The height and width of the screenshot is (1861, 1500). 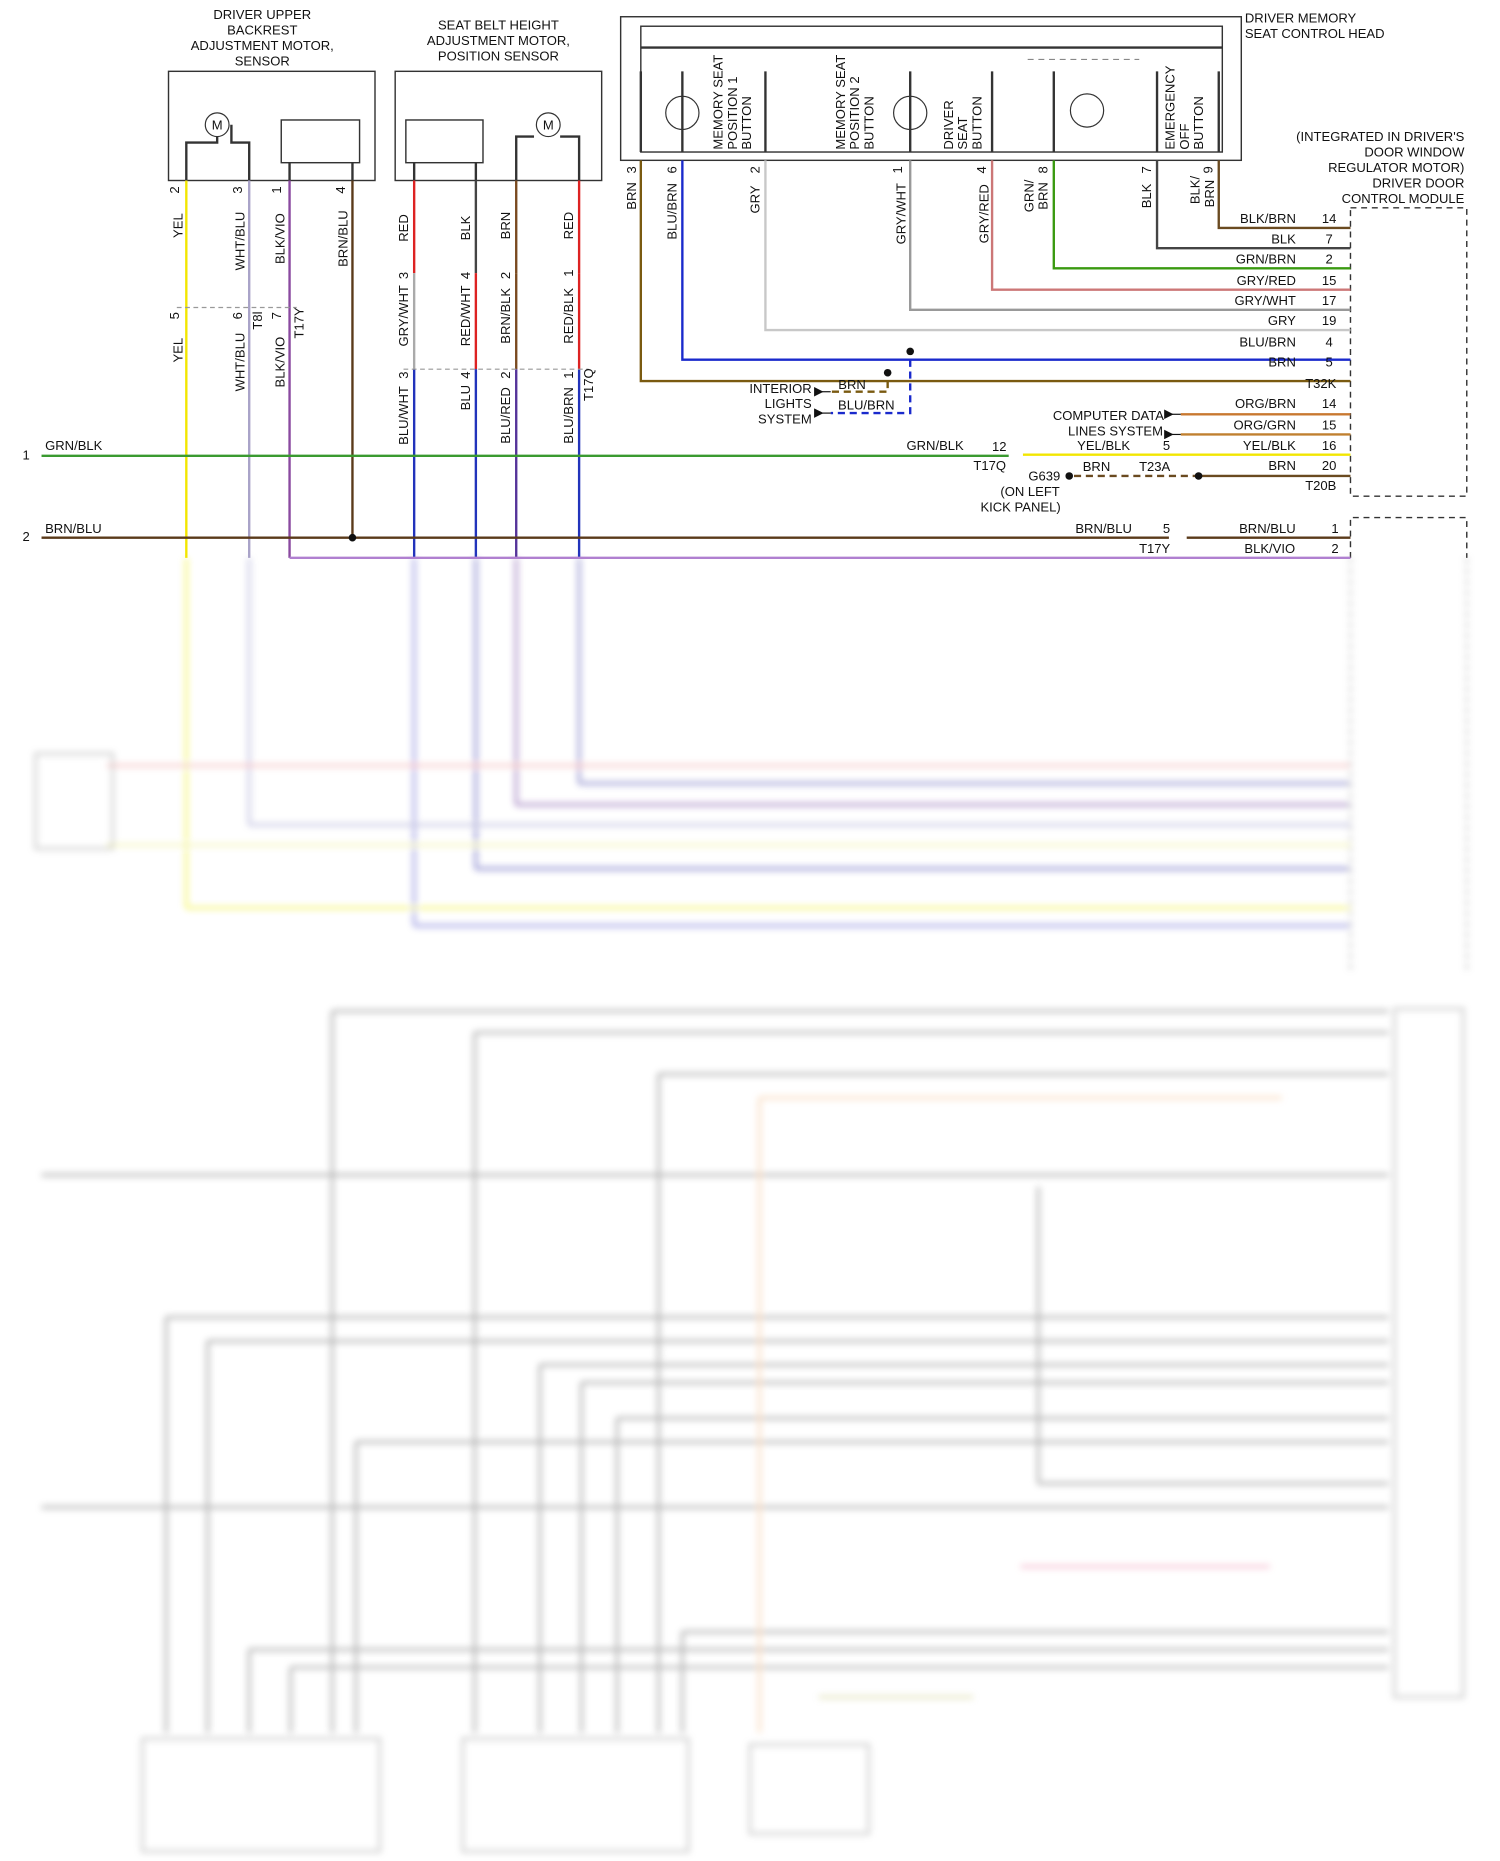 What do you see at coordinates (1380, 136) in the screenshot?
I see `label: (INTEGRATED IN DRIVER'S` at bounding box center [1380, 136].